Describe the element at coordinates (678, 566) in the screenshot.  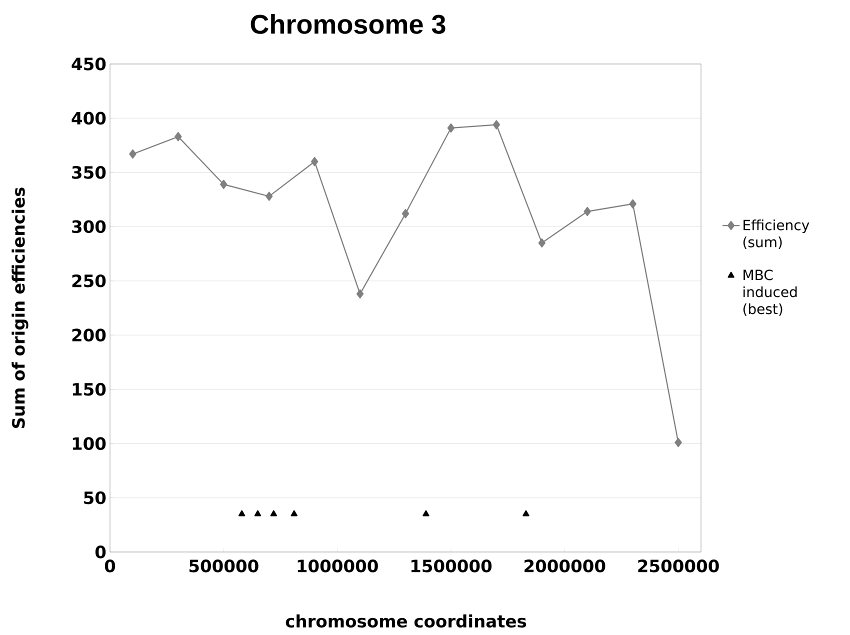
I see `x-tick-label: 2500000` at that location.